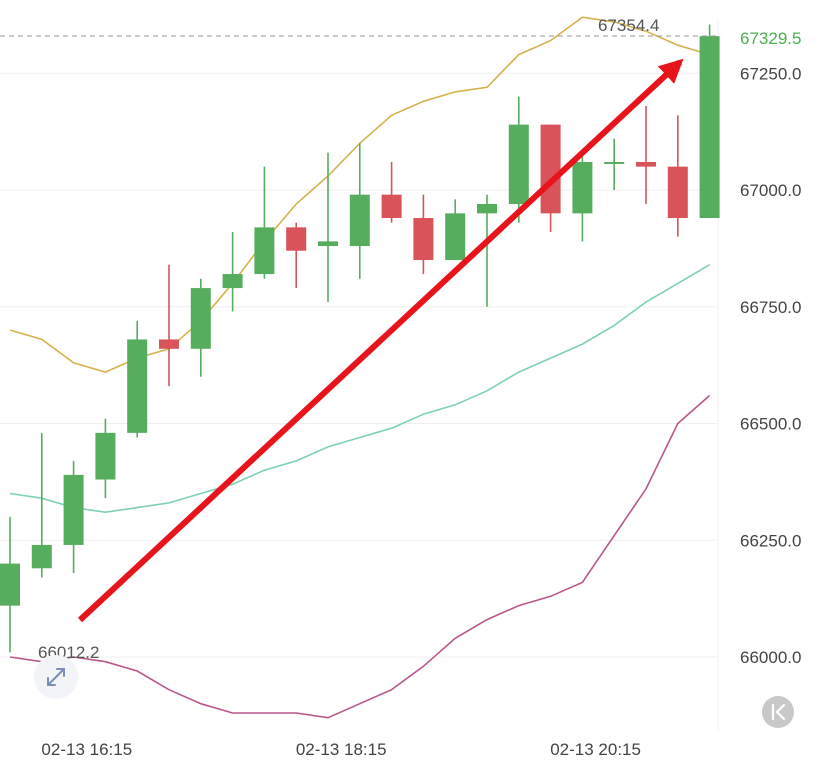 This screenshot has height=780, width=830. Describe the element at coordinates (86, 749) in the screenshot. I see `x-tick-label: 02-13 16:15` at that location.